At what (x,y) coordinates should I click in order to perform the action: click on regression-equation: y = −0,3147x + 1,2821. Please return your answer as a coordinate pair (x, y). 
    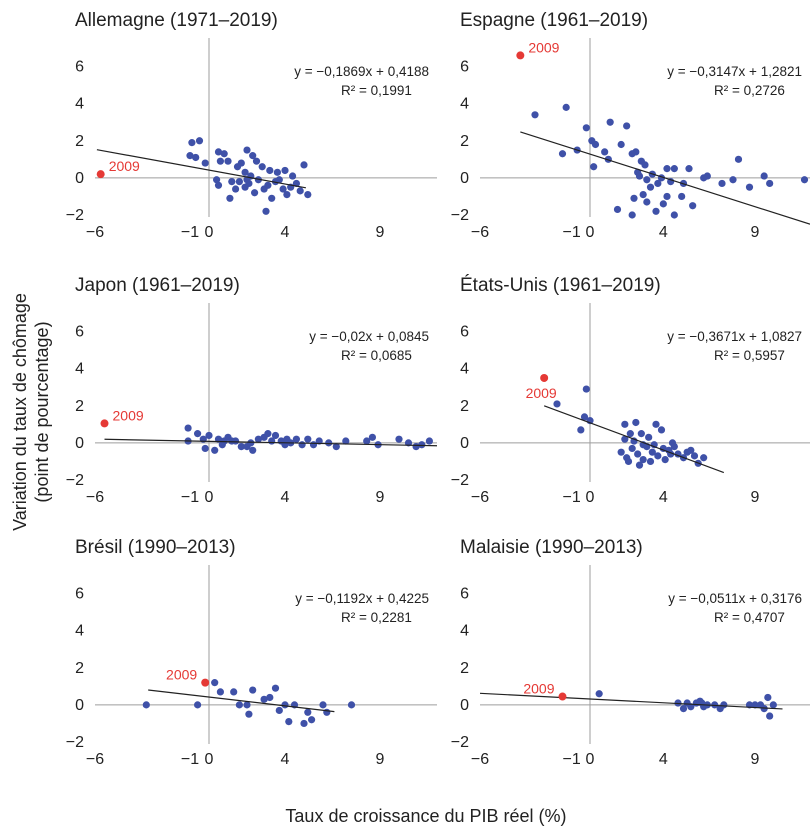
    Looking at the image, I should click on (734, 71).